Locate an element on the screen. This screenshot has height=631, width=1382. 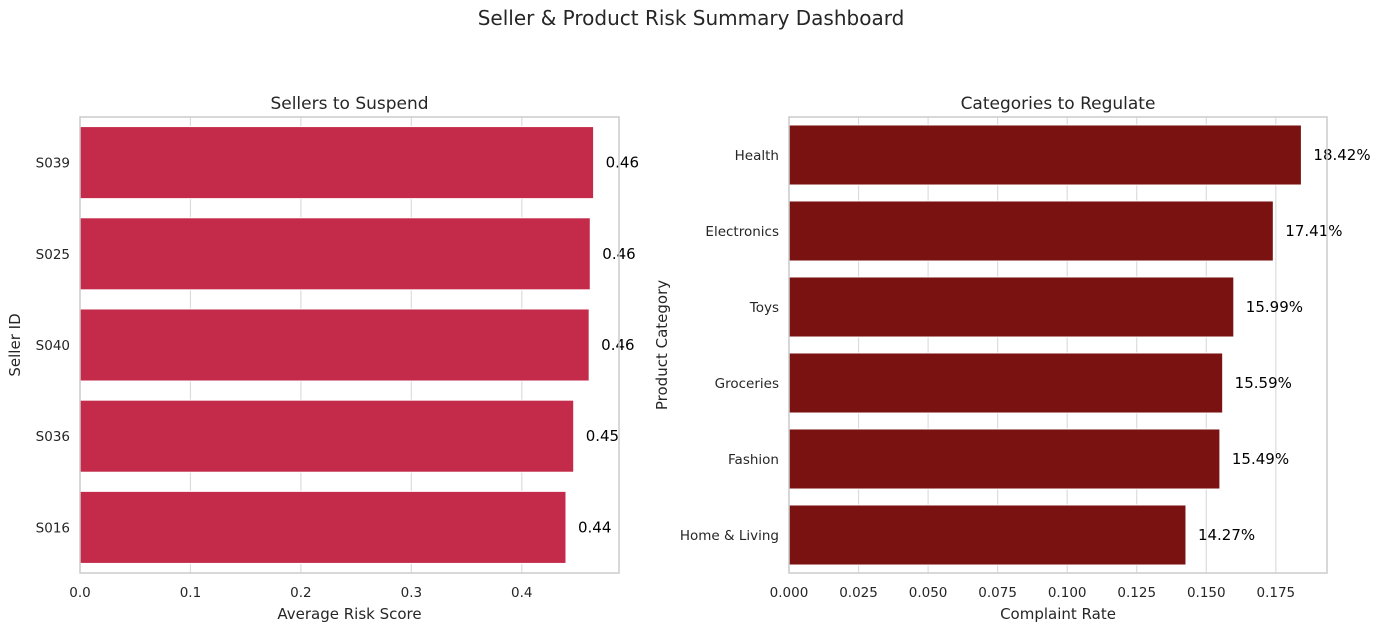
x-tick-label: 0.175 is located at coordinates (1275, 593).